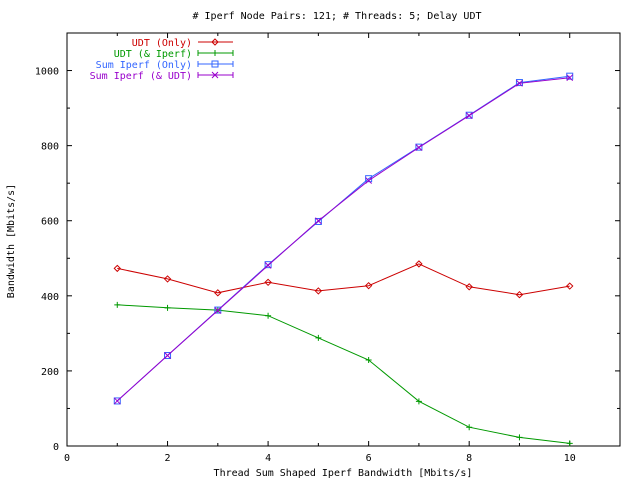 The image size is (640, 480). What do you see at coordinates (268, 458) in the screenshot?
I see `x-tick-label: 4` at bounding box center [268, 458].